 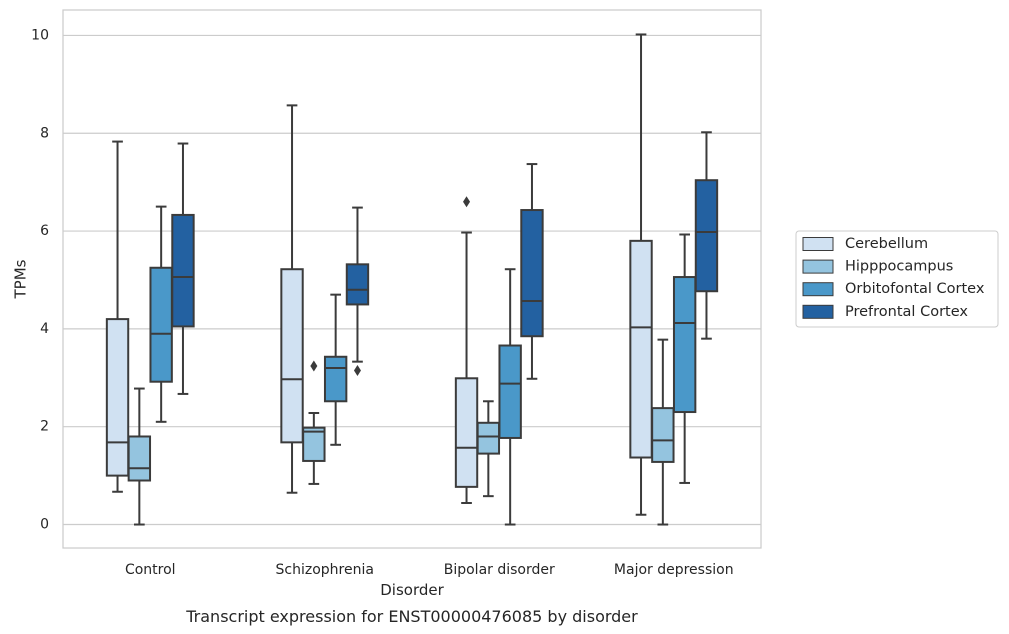 What do you see at coordinates (44, 133) in the screenshot?
I see `y-tick-label: 8` at bounding box center [44, 133].